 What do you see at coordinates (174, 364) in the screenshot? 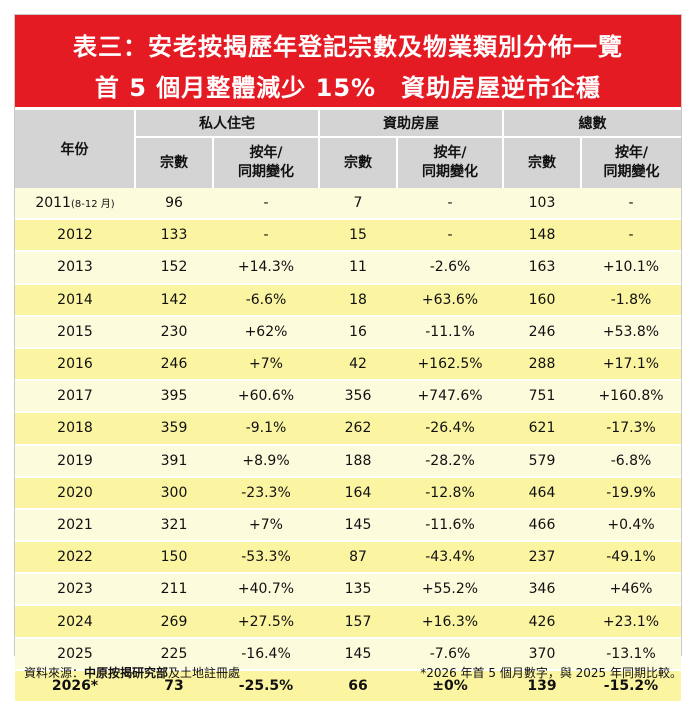
I see `cell-private-count: 246` at bounding box center [174, 364].